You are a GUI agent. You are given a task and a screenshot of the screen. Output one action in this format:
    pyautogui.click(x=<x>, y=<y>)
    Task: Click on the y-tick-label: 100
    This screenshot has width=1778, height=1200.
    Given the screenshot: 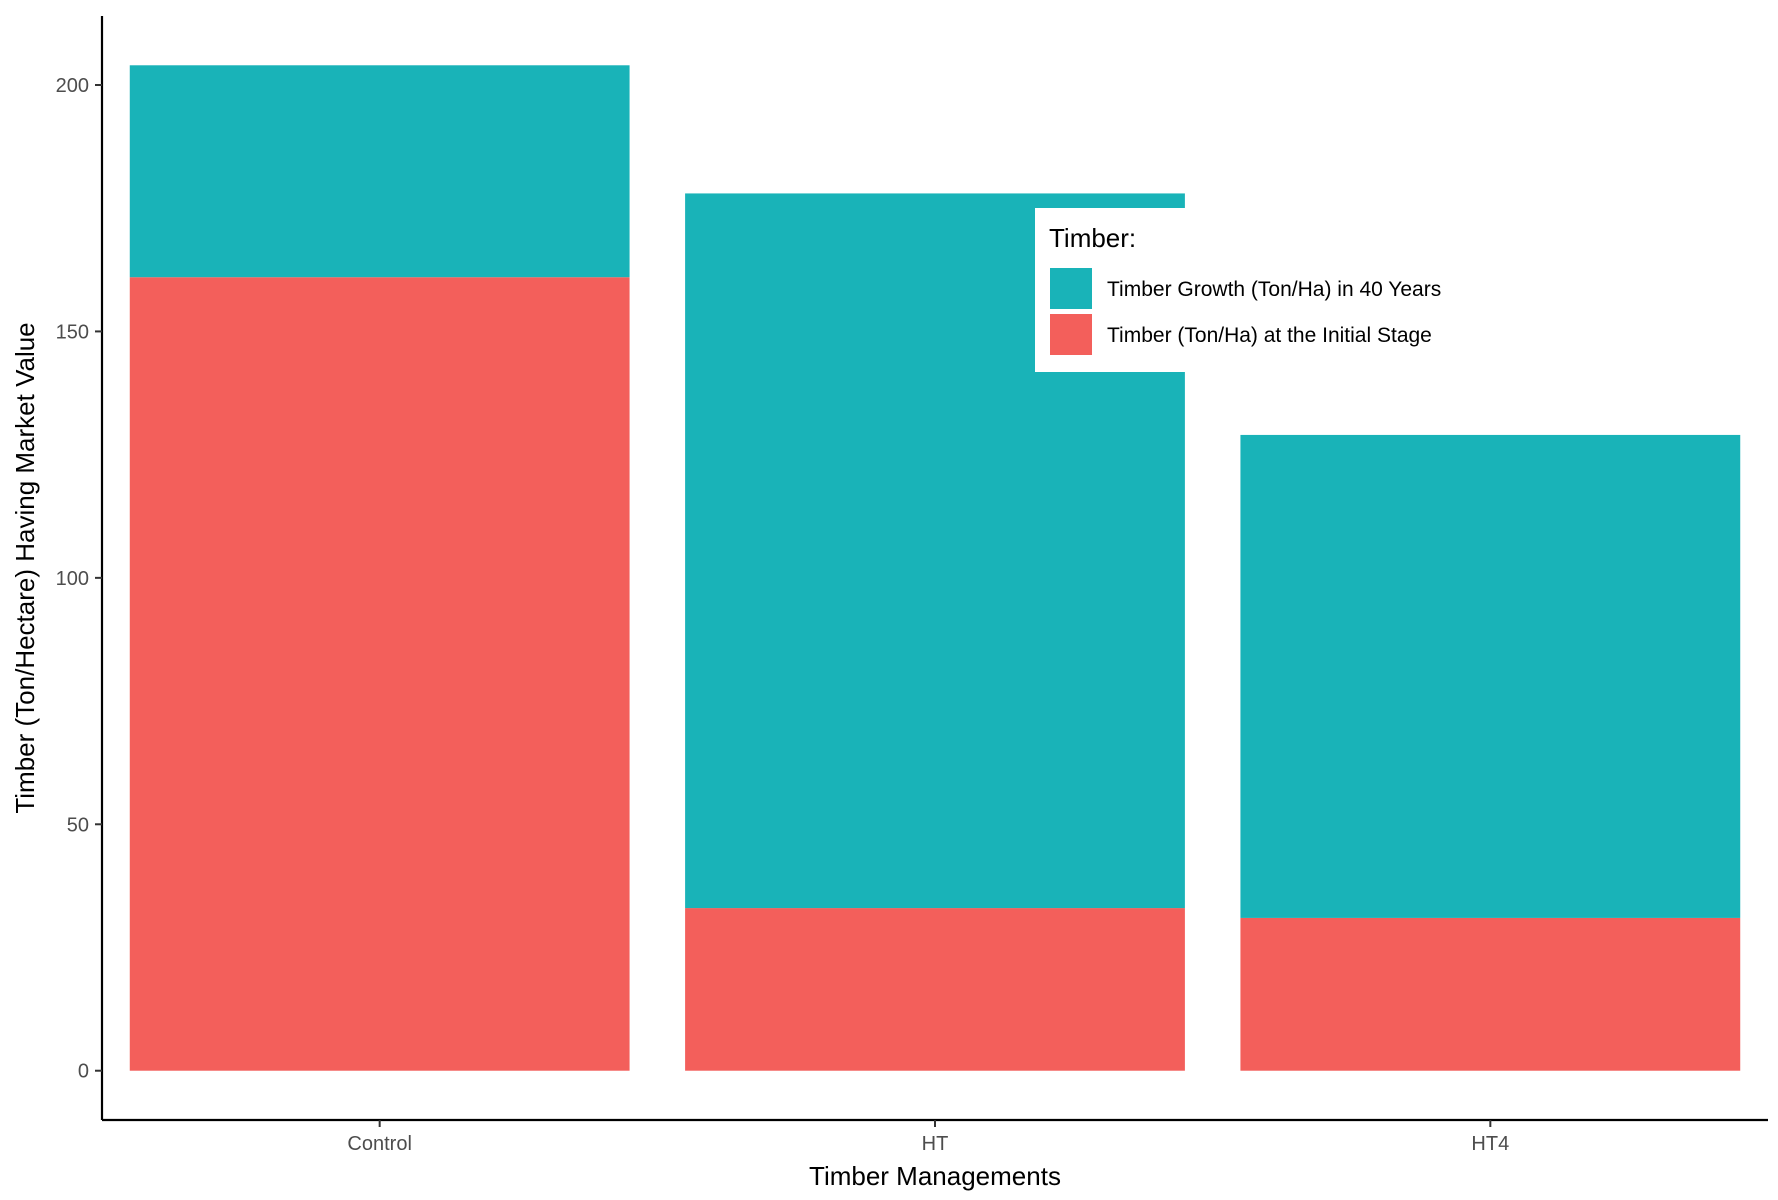 What is the action you would take?
    pyautogui.click(x=72, y=579)
    